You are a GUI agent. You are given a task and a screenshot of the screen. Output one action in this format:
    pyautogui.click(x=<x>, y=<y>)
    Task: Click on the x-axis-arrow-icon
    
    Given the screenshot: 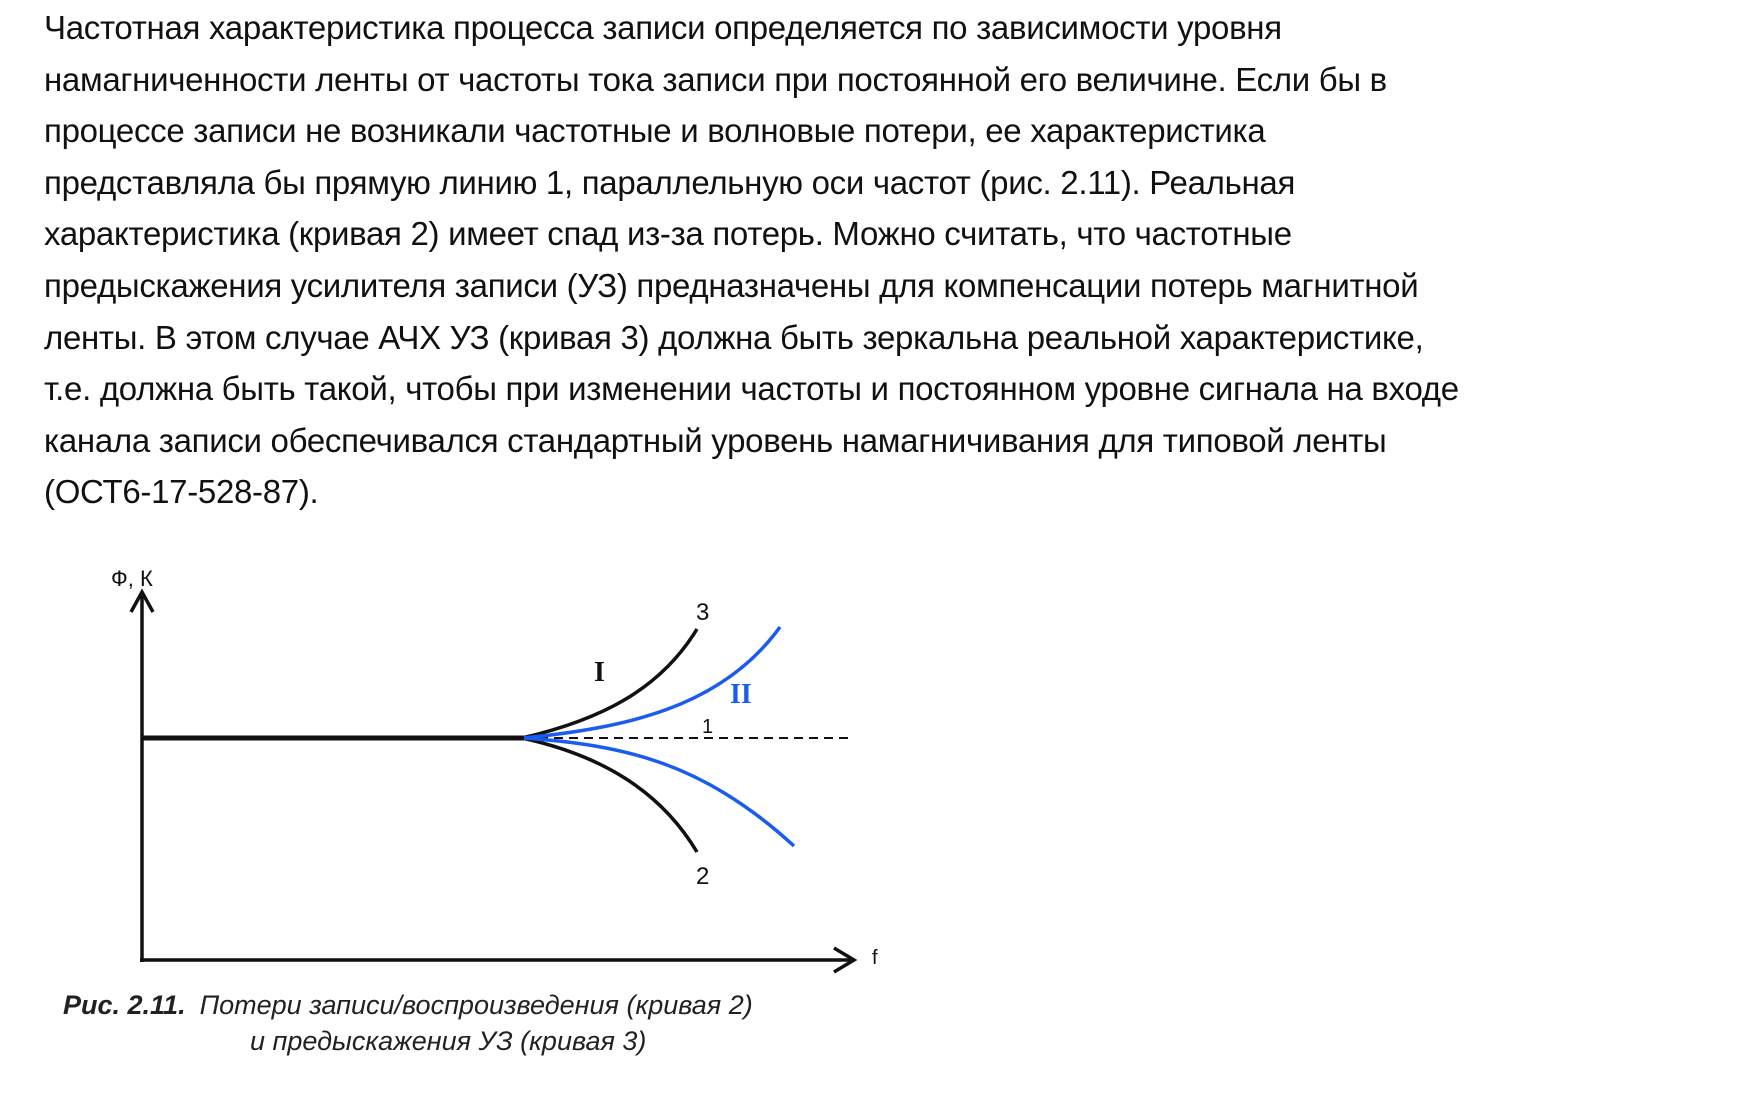 What is the action you would take?
    pyautogui.click(x=845, y=960)
    